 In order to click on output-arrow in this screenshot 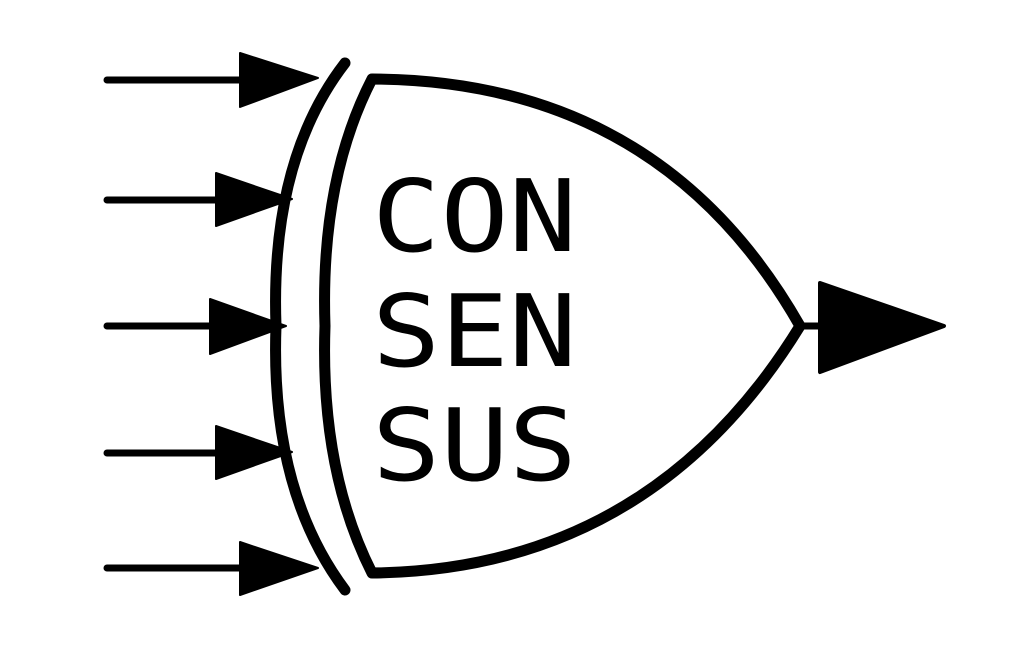, I will do `click(871, 327)`.